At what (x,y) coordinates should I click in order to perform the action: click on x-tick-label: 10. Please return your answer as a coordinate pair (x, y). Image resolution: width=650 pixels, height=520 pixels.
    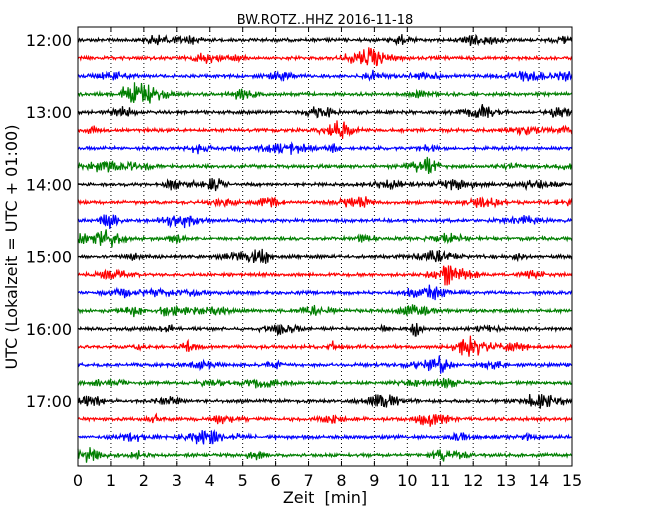
    Looking at the image, I should click on (407, 480).